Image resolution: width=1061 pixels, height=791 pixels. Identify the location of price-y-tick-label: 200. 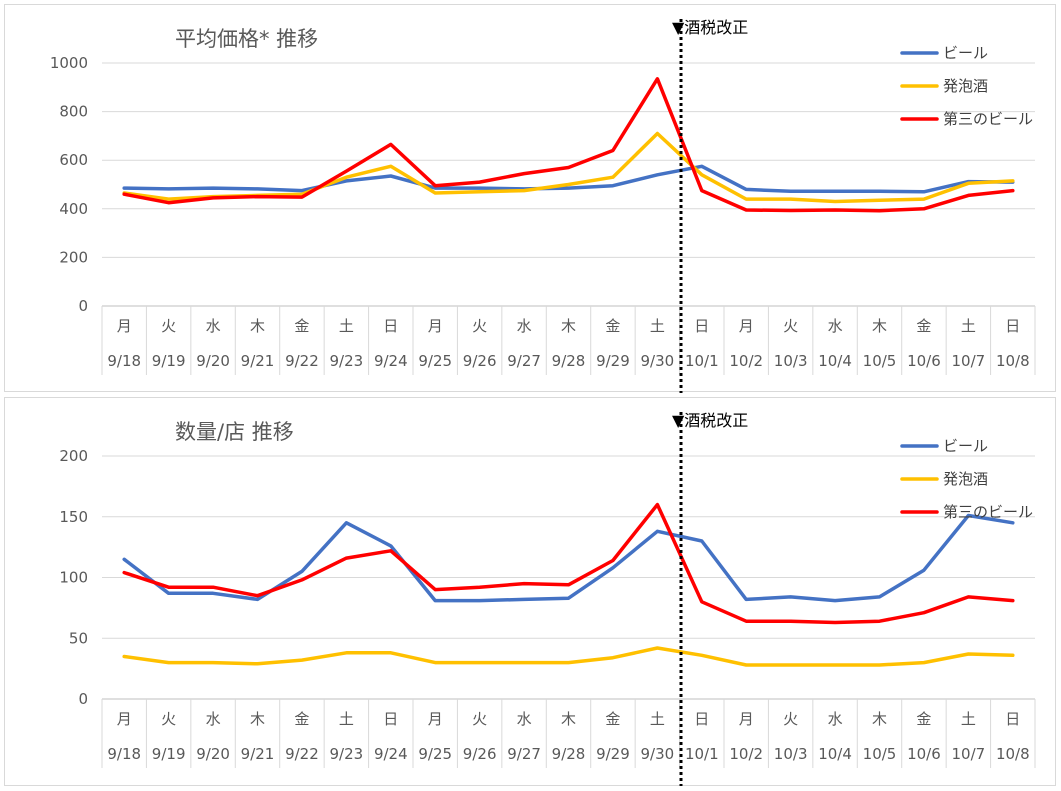
(73, 257).